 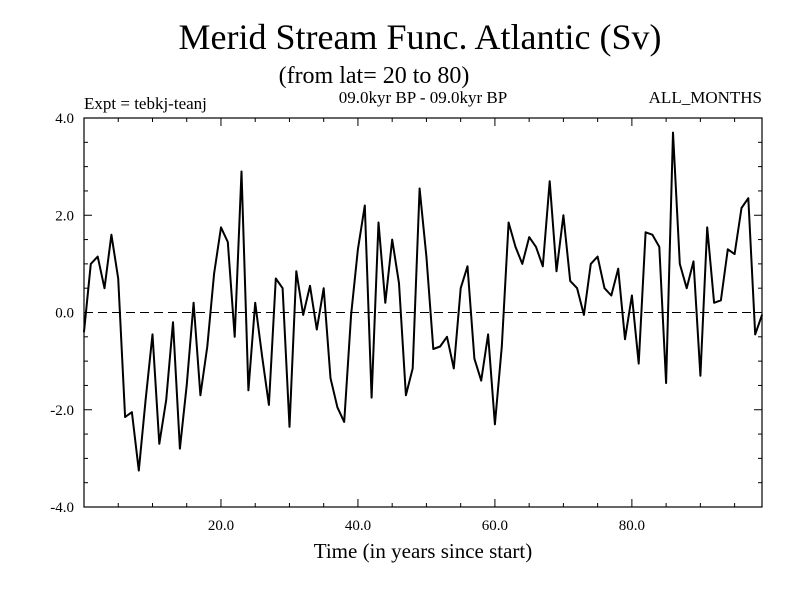 What do you see at coordinates (64, 119) in the screenshot?
I see `y-tick-label: 4.0` at bounding box center [64, 119].